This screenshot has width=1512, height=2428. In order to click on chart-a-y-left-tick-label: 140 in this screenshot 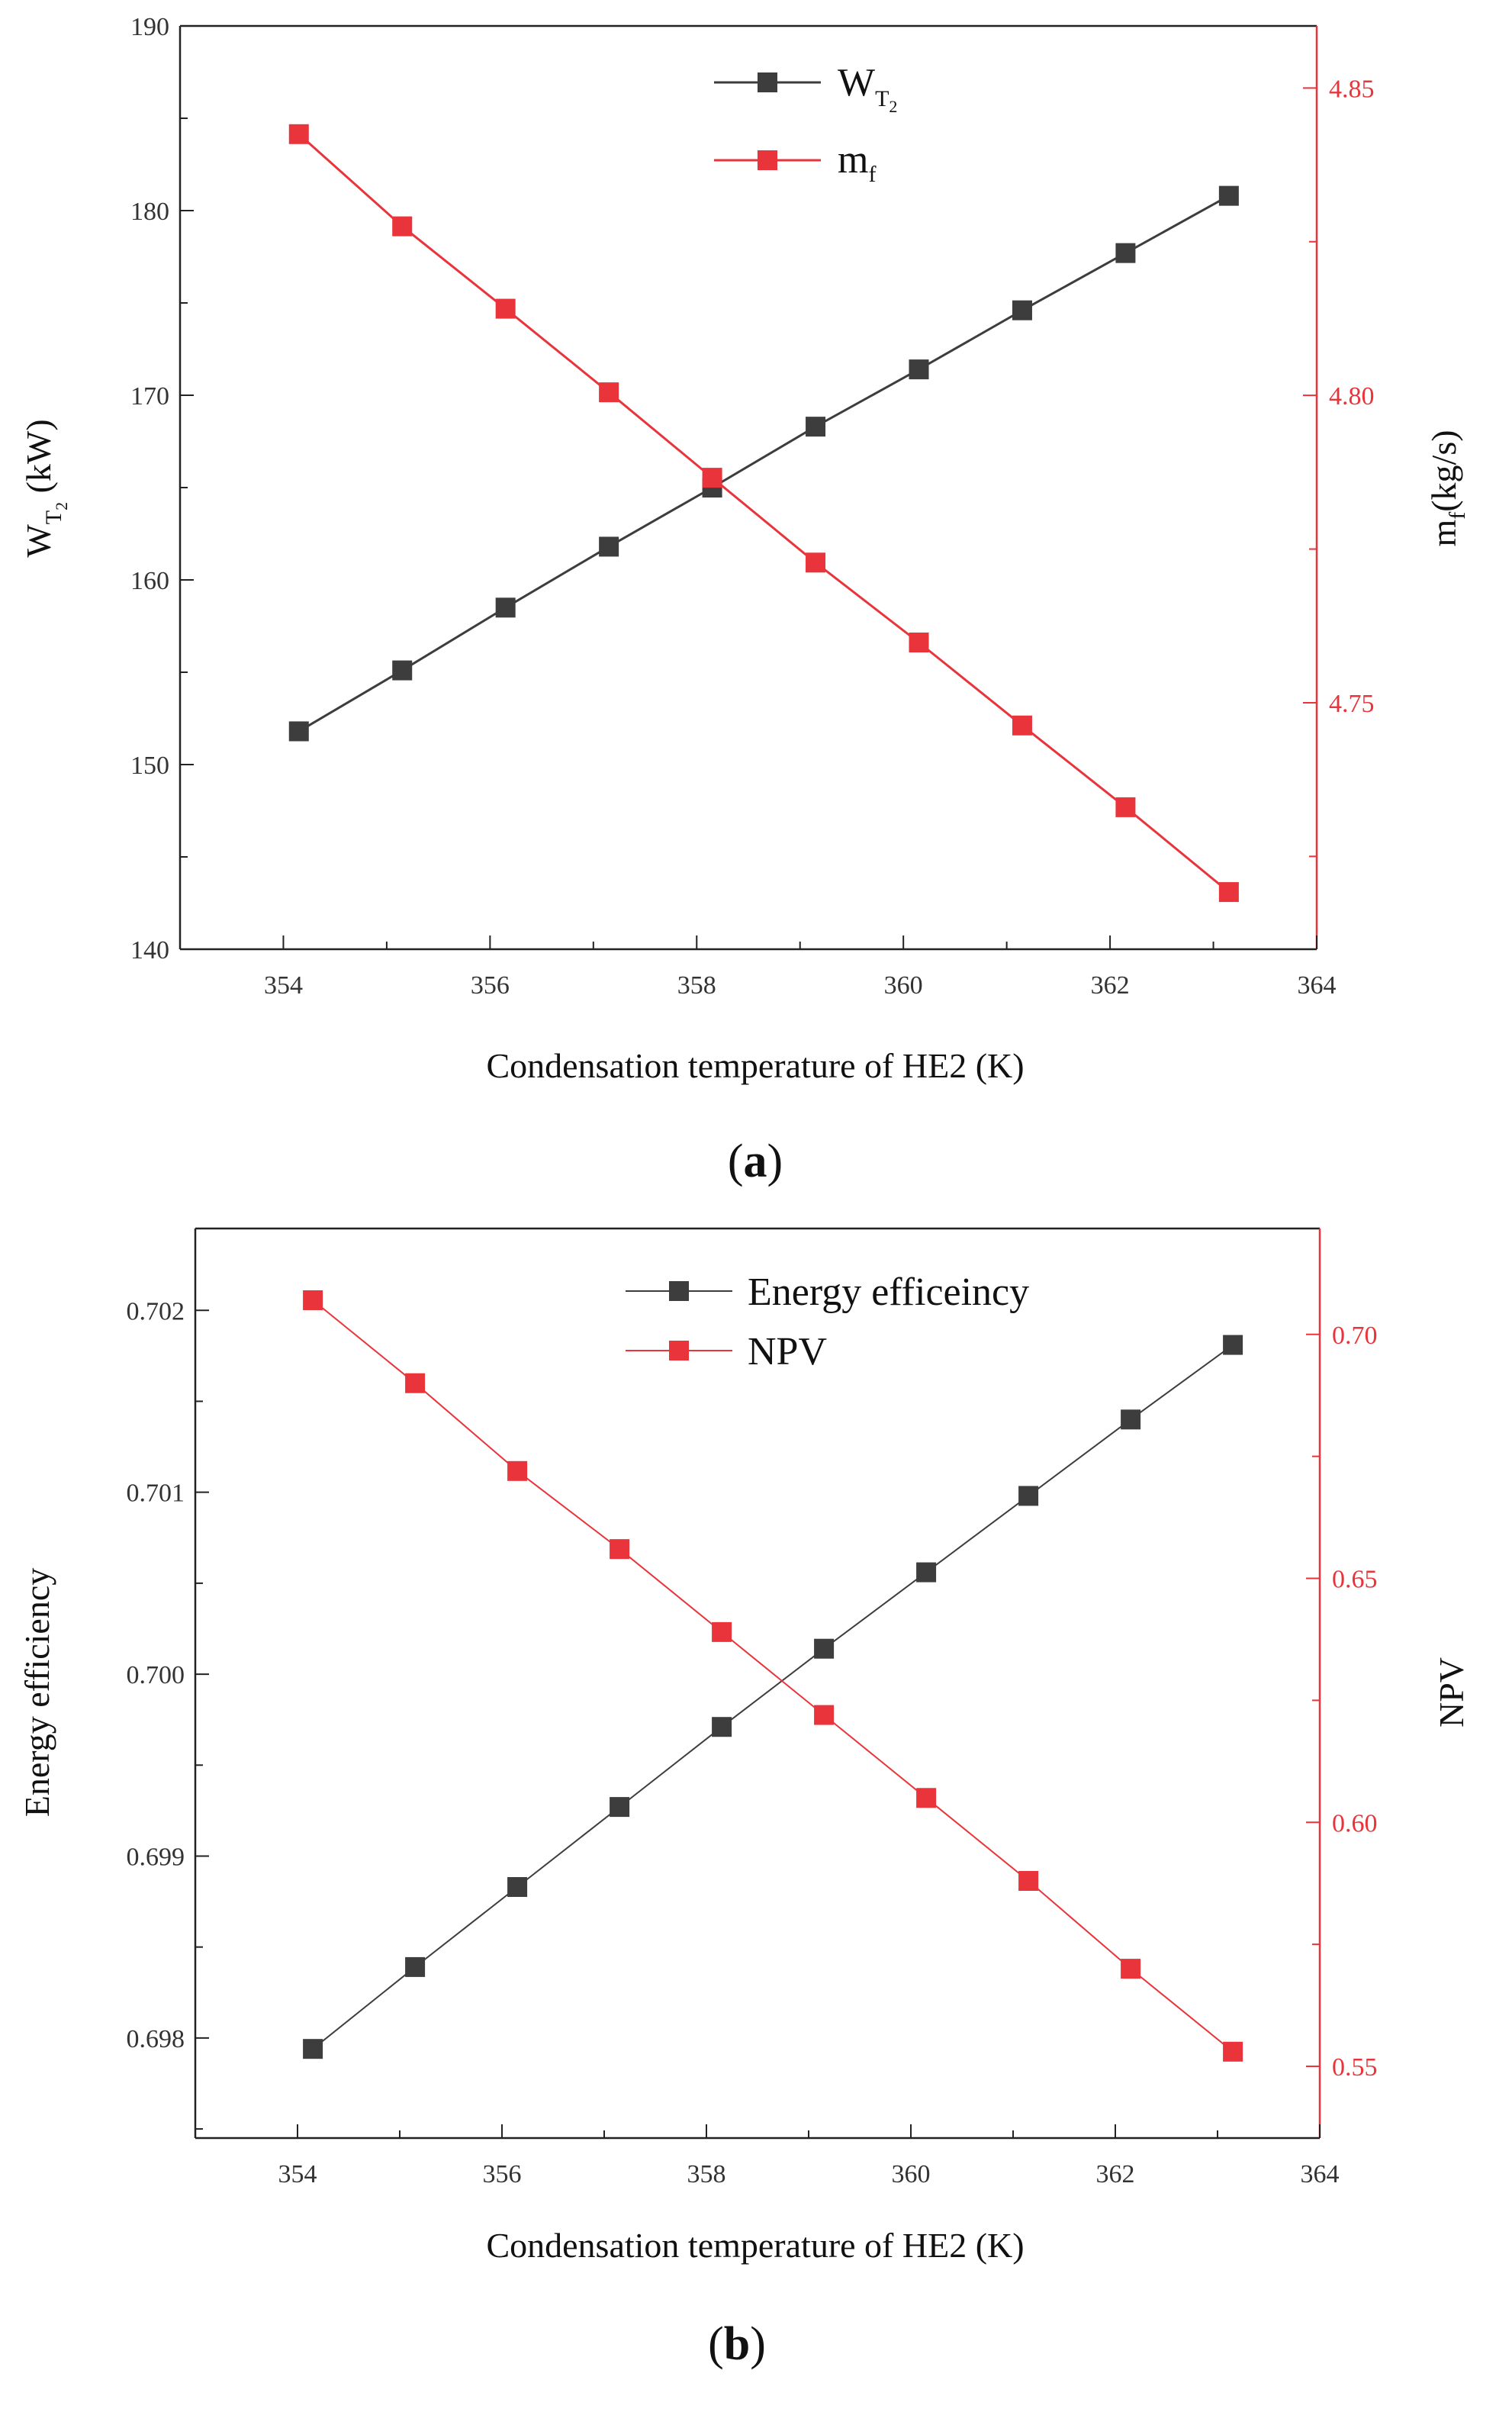, I will do `click(150, 950)`.